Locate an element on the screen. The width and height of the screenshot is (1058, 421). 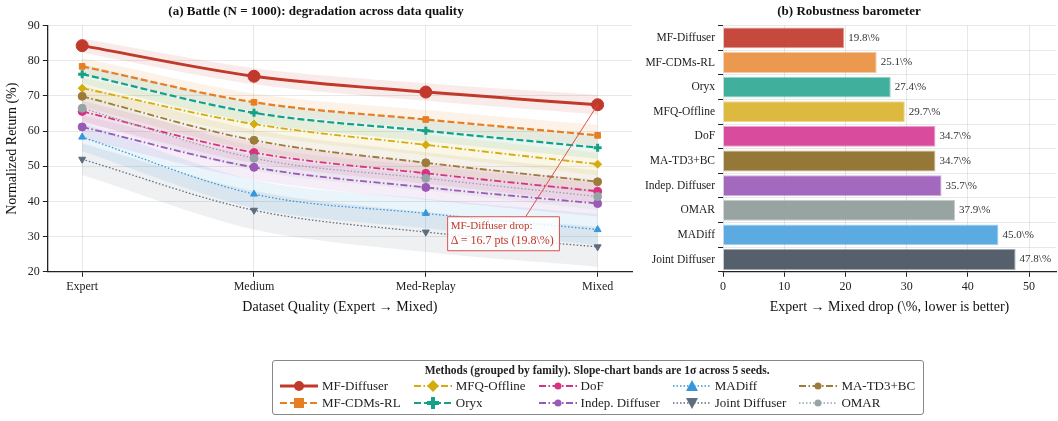
y-tick-label: MA-TD3+BC is located at coordinates (682, 160).